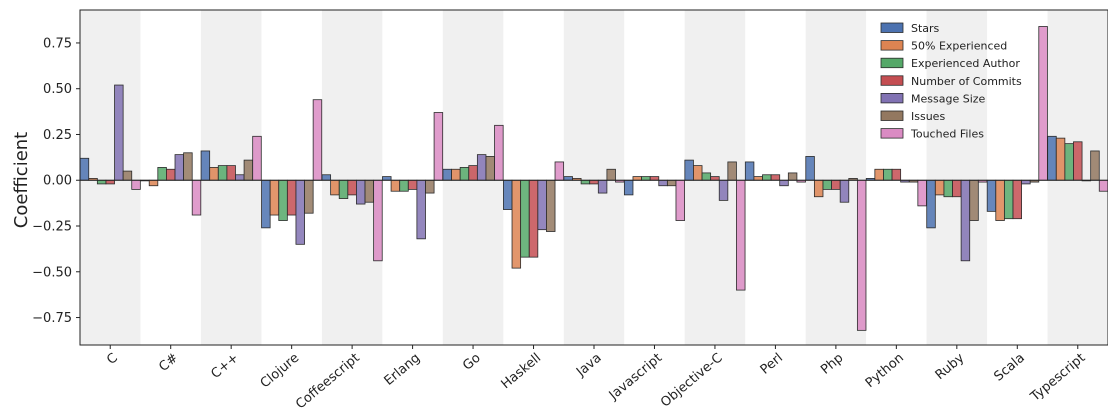 The image size is (1108, 418). Describe the element at coordinates (635, 377) in the screenshot. I see `x-tick-label-javascript: Javascript` at that location.